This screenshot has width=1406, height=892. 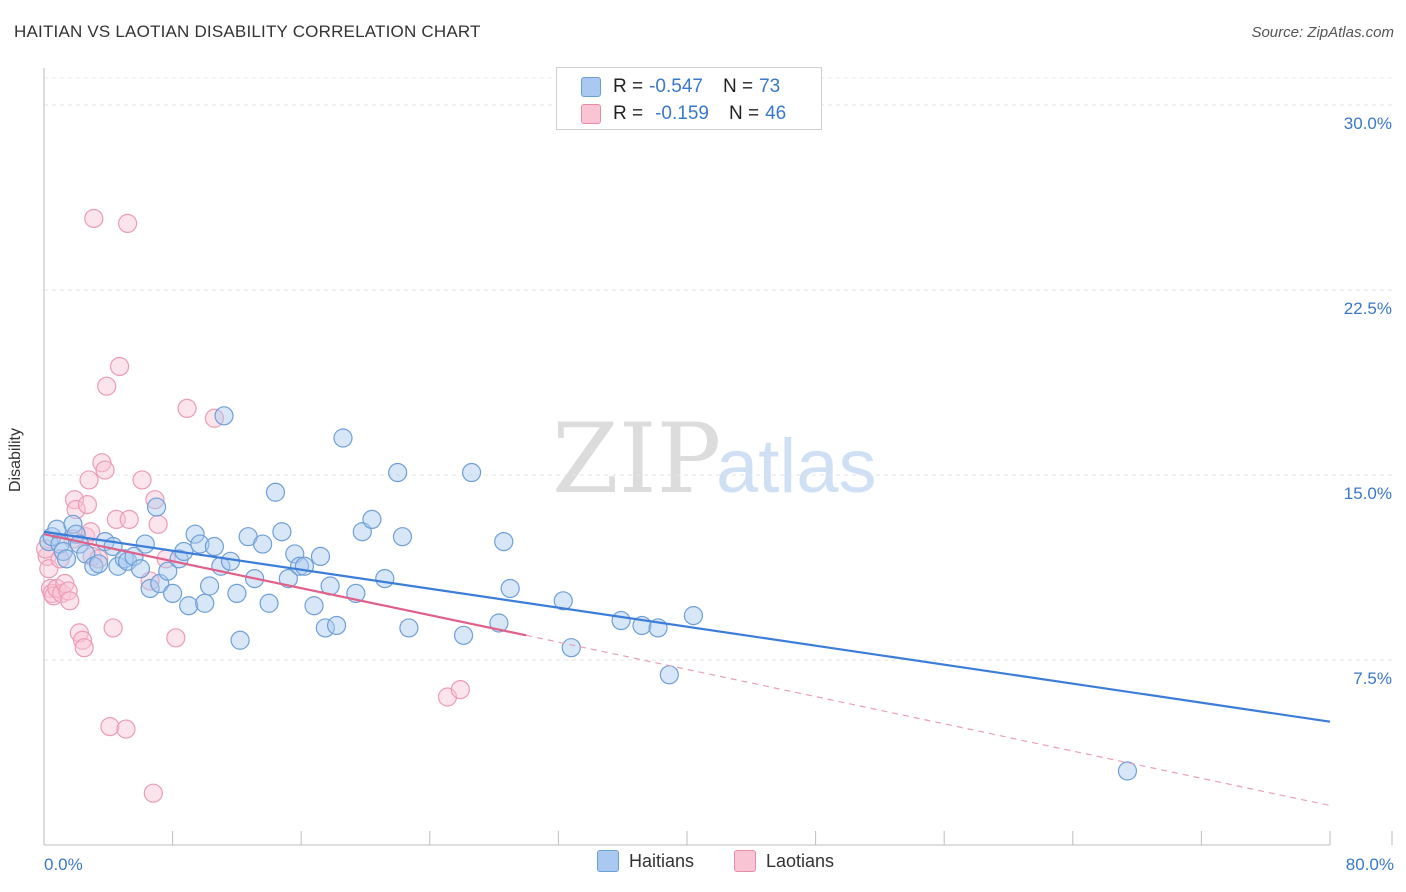 I want to click on watermark-atlas: atlas, so click(x=796, y=466).